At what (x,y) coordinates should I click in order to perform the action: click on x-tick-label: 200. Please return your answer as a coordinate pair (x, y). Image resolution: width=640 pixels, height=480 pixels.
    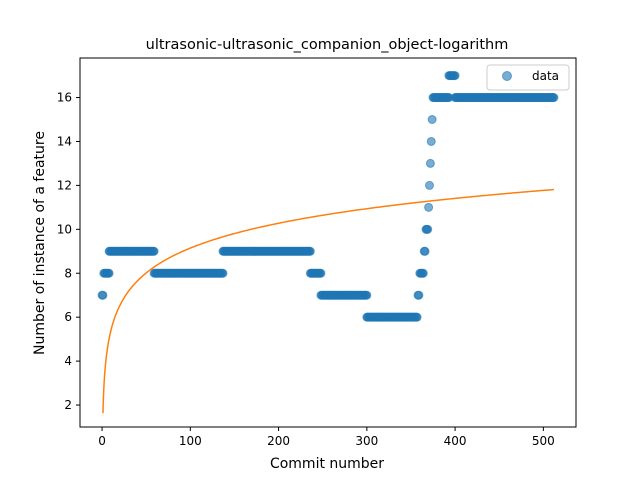
    Looking at the image, I should click on (278, 441).